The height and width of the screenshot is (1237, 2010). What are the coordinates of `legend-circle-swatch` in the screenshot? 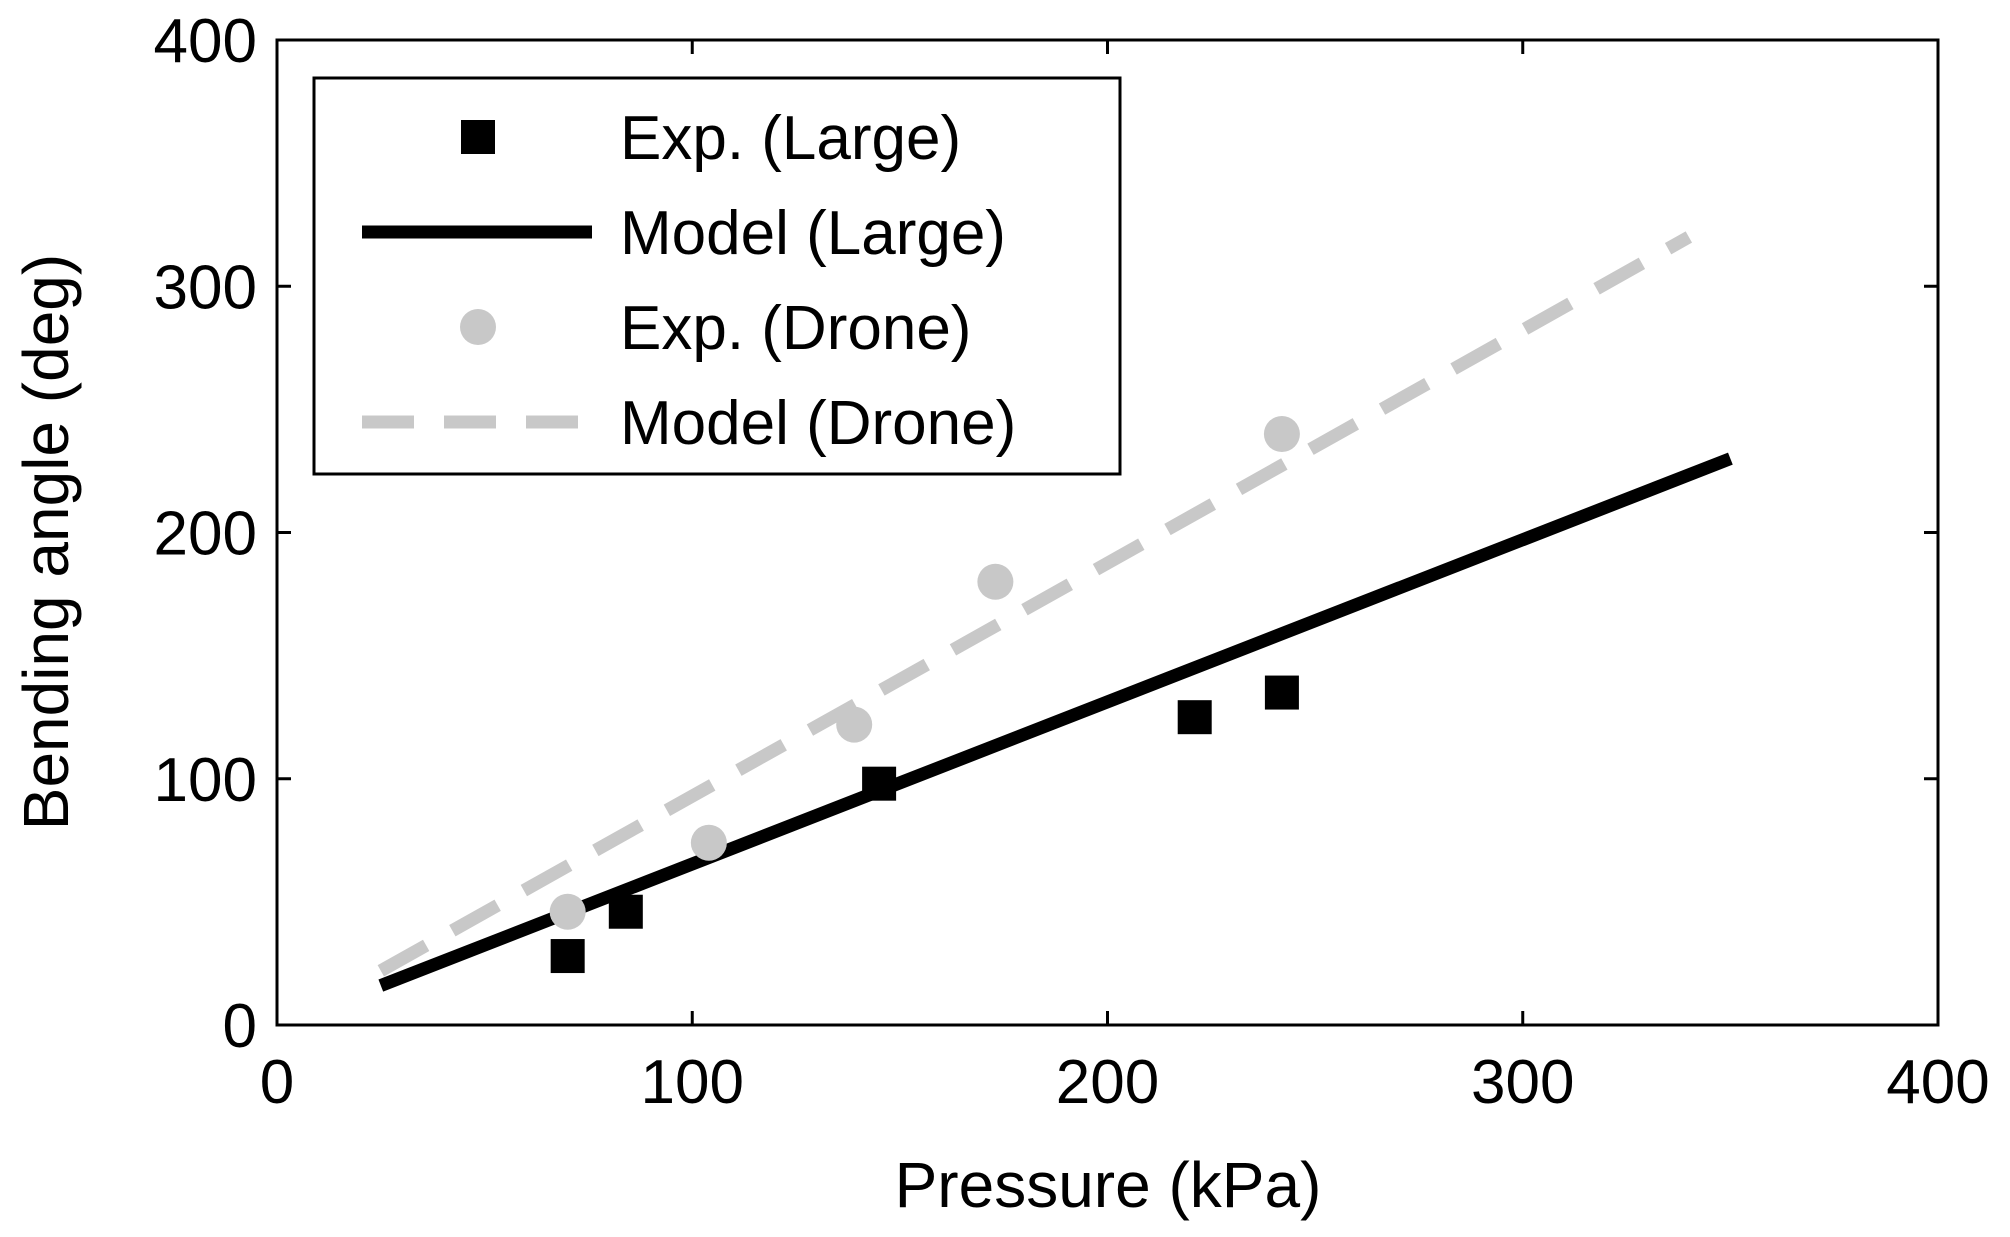 It's located at (478, 327).